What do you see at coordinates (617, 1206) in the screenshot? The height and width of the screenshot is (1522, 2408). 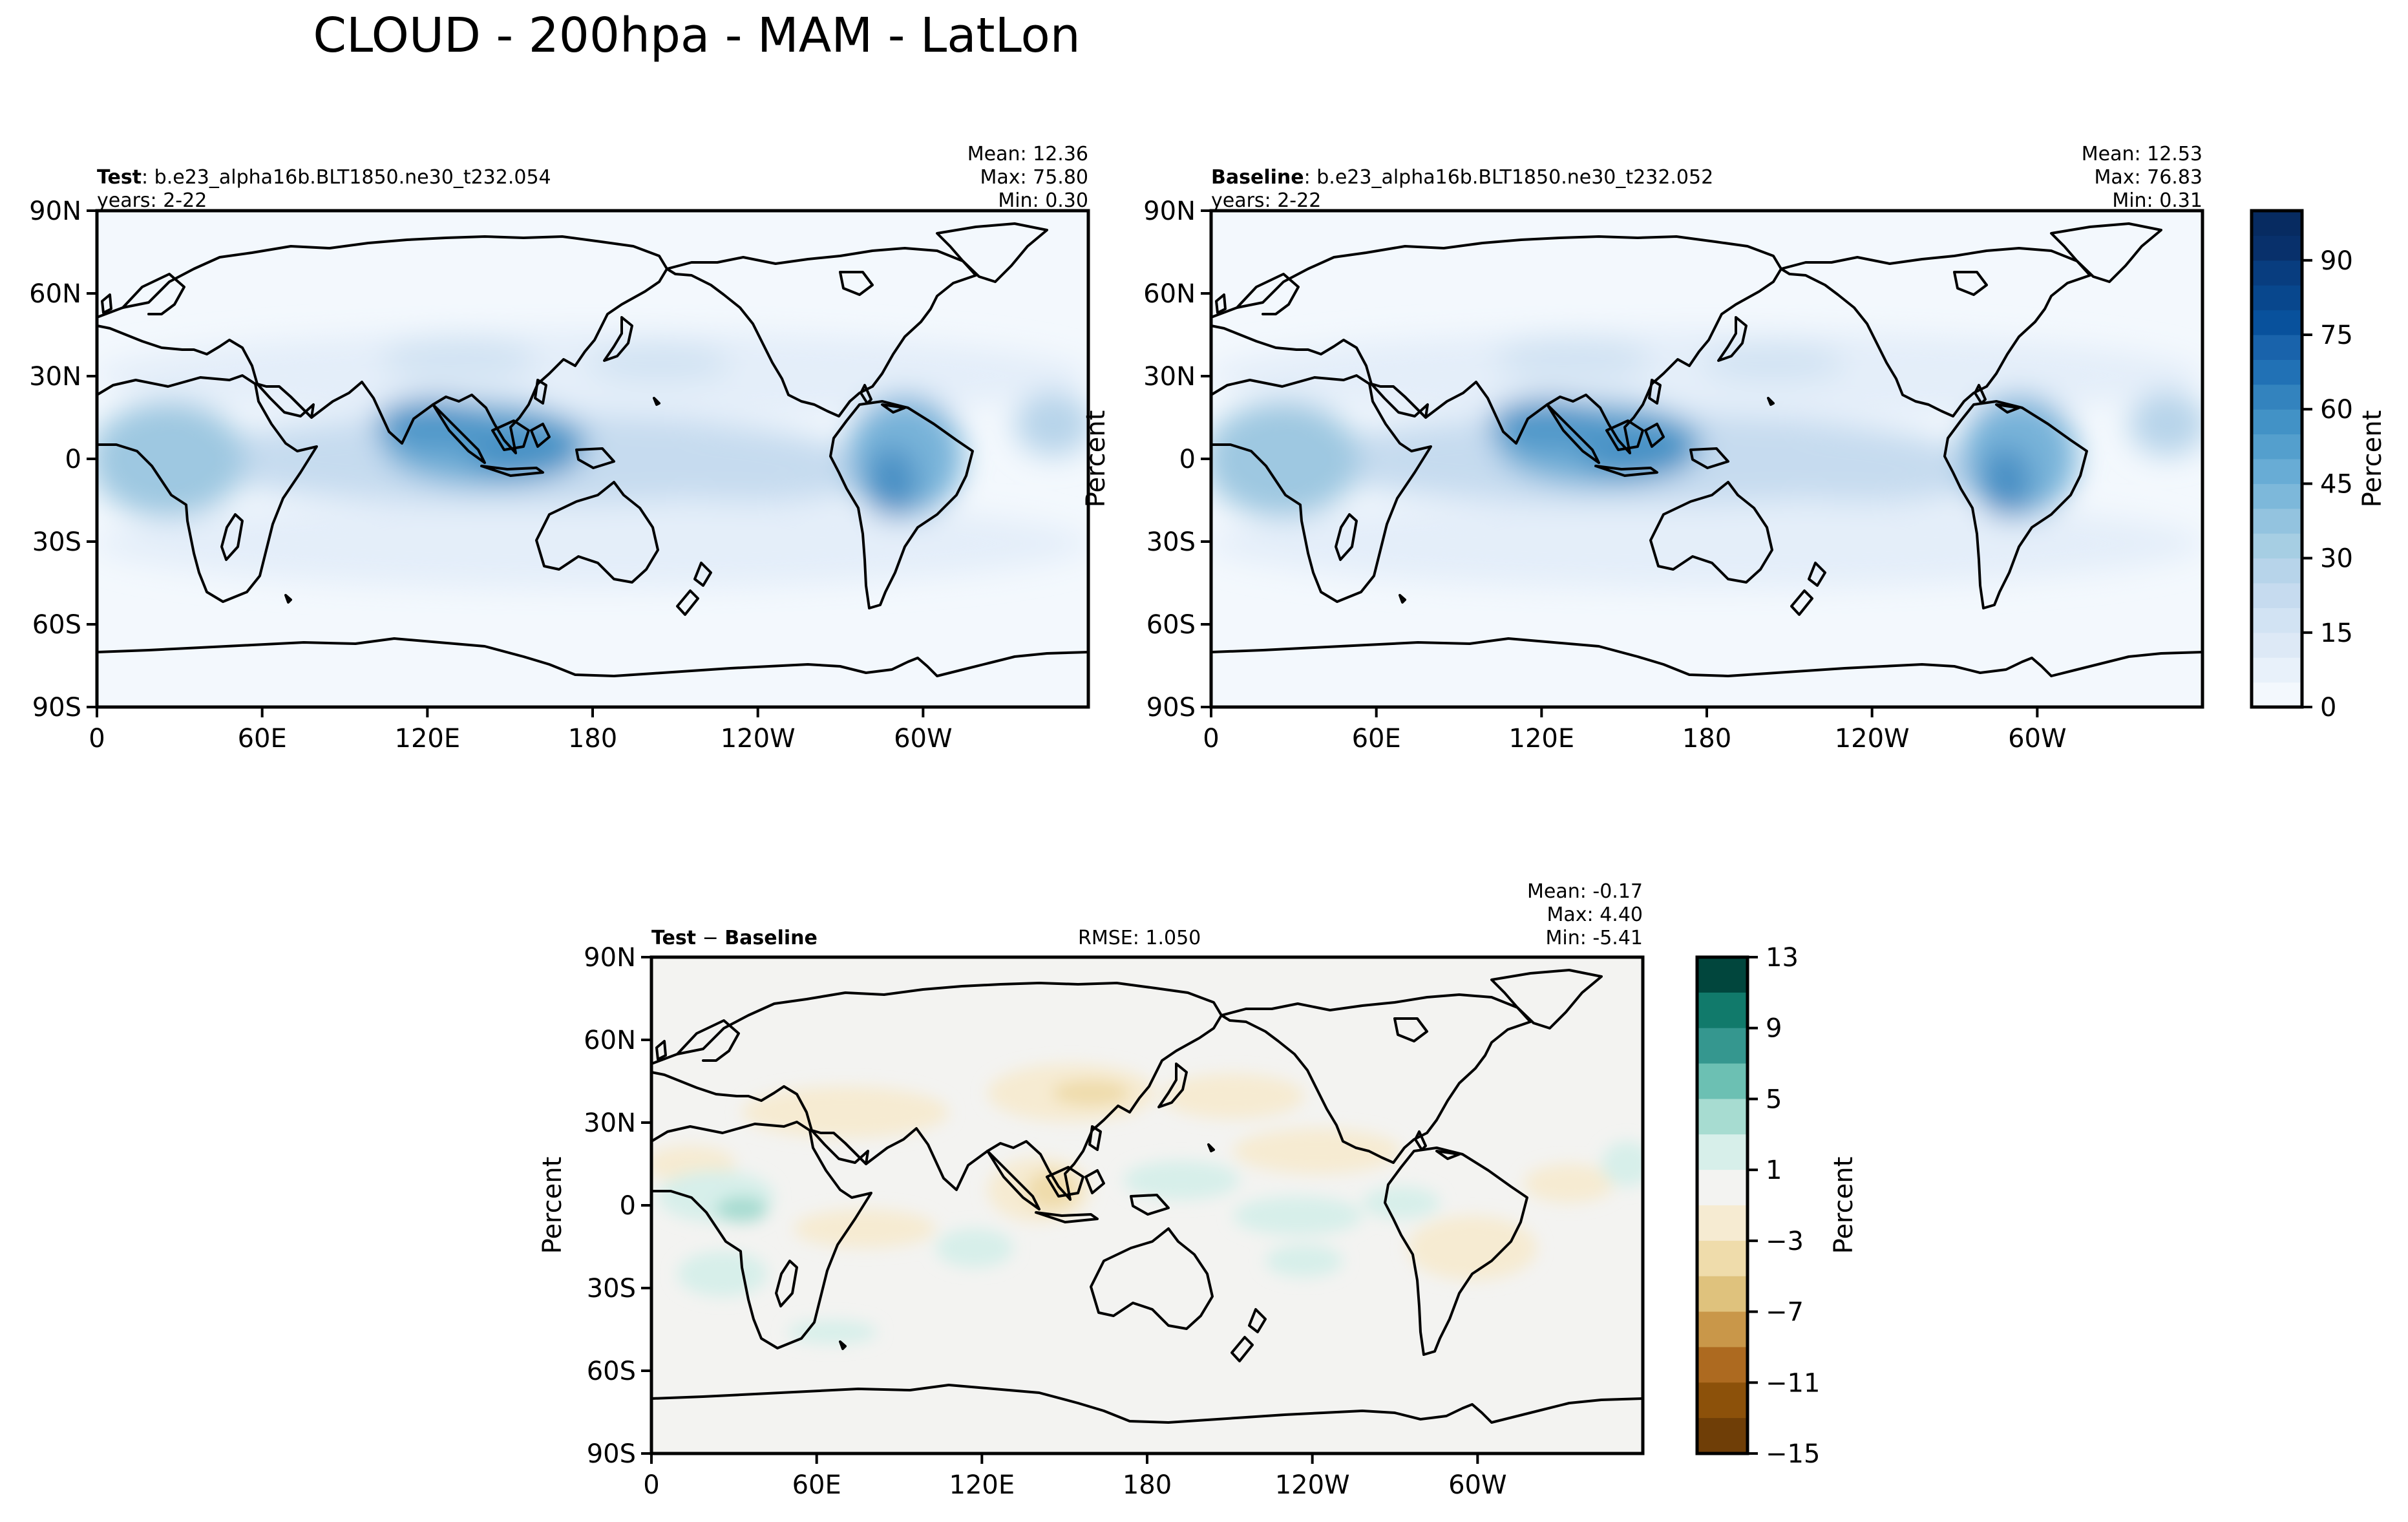 I see `diff-lat-ticks: 90N 60N 30N 0 30S 60S 90S` at bounding box center [617, 1206].